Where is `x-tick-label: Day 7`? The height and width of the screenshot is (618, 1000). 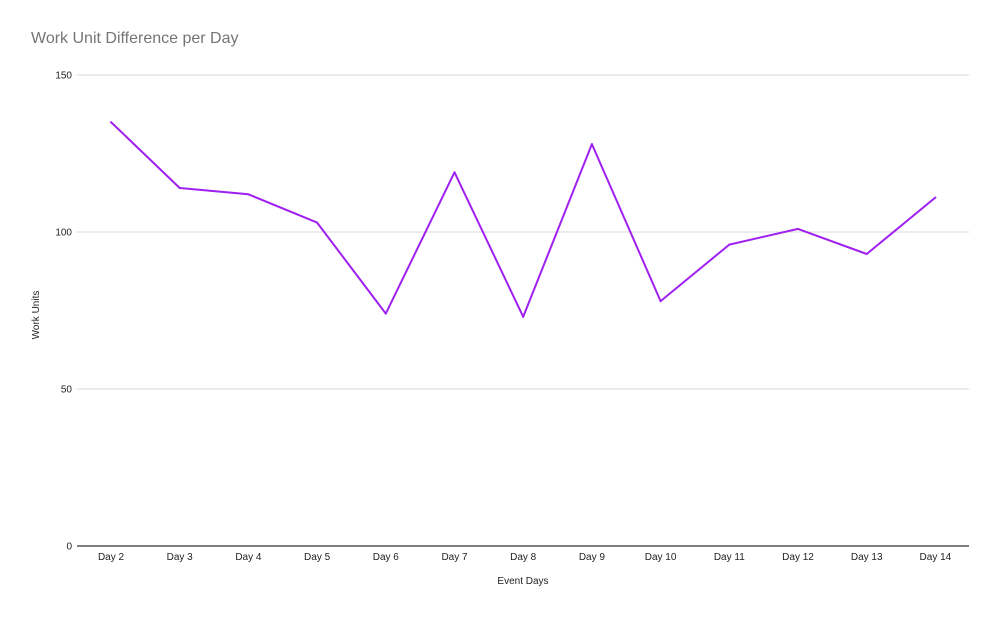 x-tick-label: Day 7 is located at coordinates (454, 557).